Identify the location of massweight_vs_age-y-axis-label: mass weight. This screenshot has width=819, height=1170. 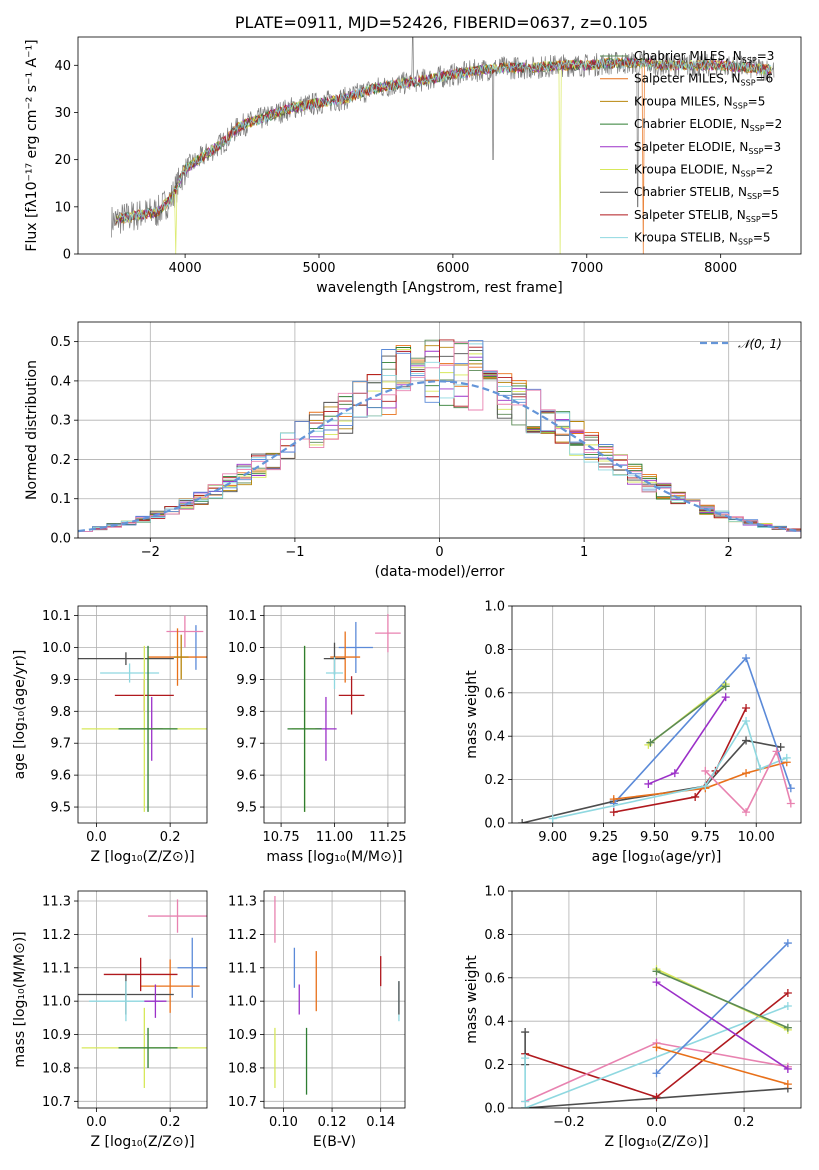
(472, 714).